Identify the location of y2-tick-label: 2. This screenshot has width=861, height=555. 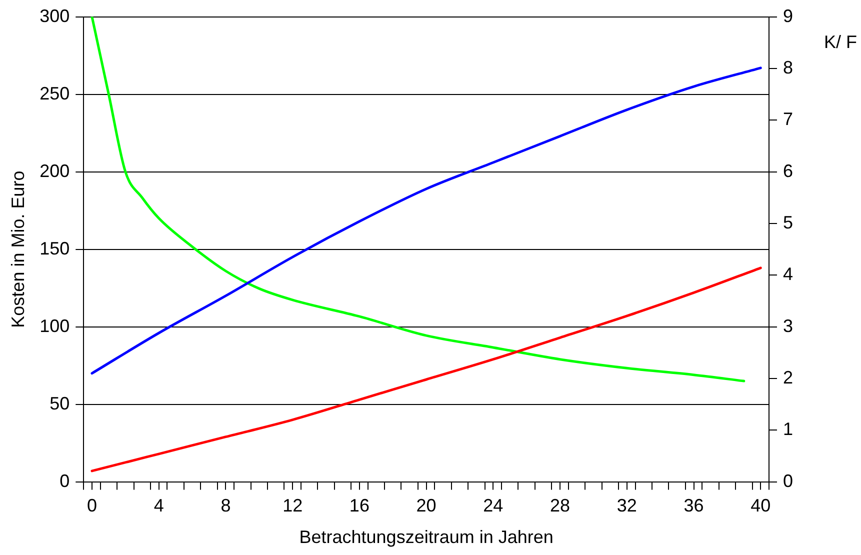
(788, 377).